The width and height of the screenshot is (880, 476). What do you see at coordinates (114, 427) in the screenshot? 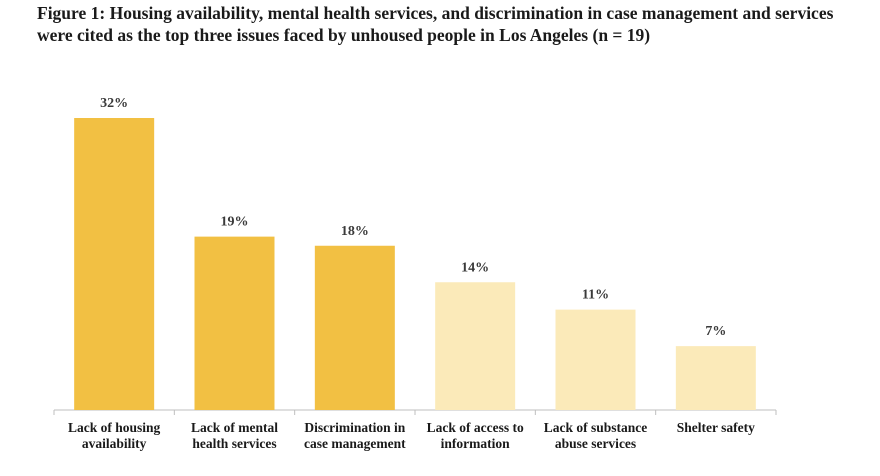
I see `category-label-line: Lack of housing` at bounding box center [114, 427].